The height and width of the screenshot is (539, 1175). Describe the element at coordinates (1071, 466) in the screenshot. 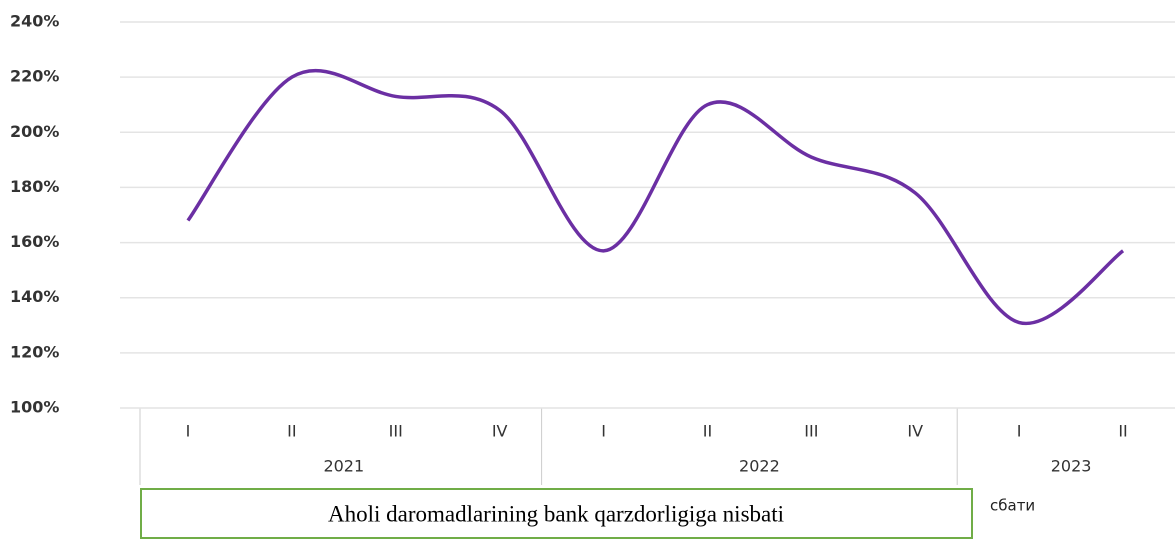

I see `x-group-label: 2023` at that location.